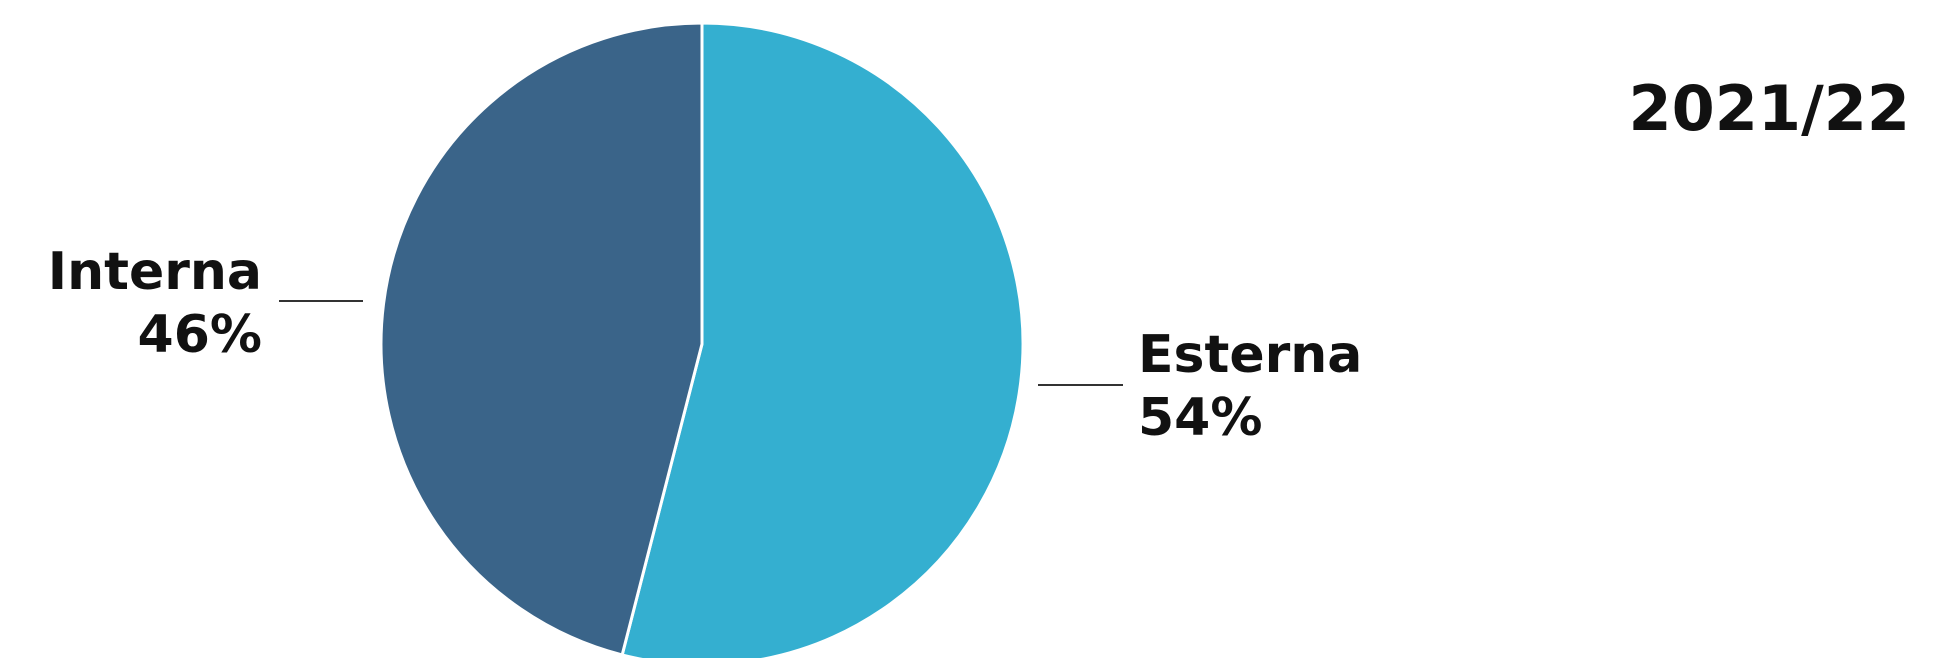 This screenshot has height=658, width=1937. I want to click on slice-label-esterna: Esterna, so click(1250, 355).